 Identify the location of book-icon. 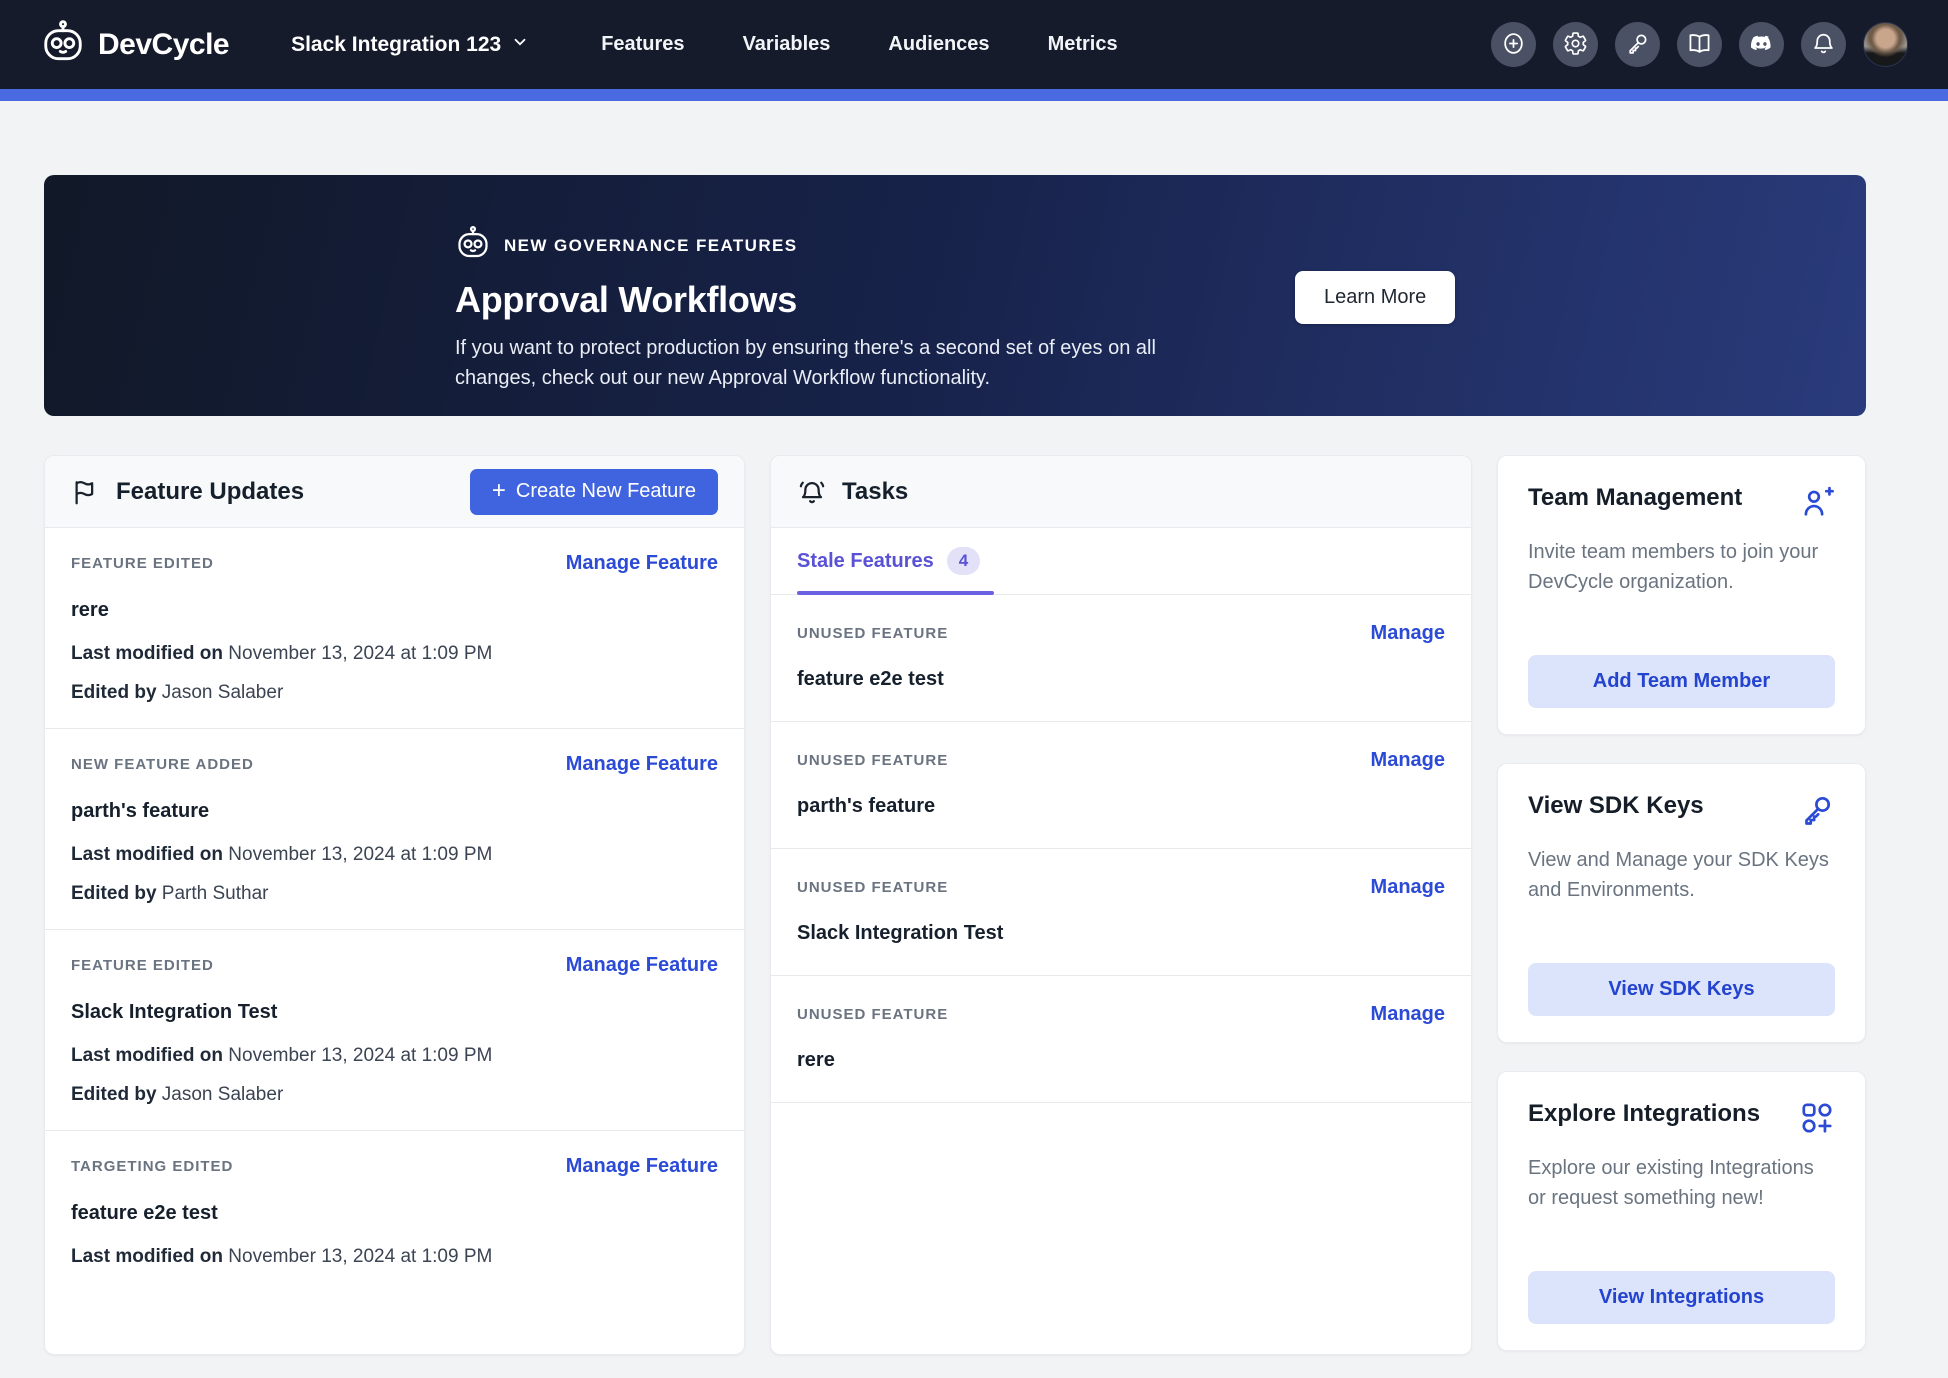
(1699, 45).